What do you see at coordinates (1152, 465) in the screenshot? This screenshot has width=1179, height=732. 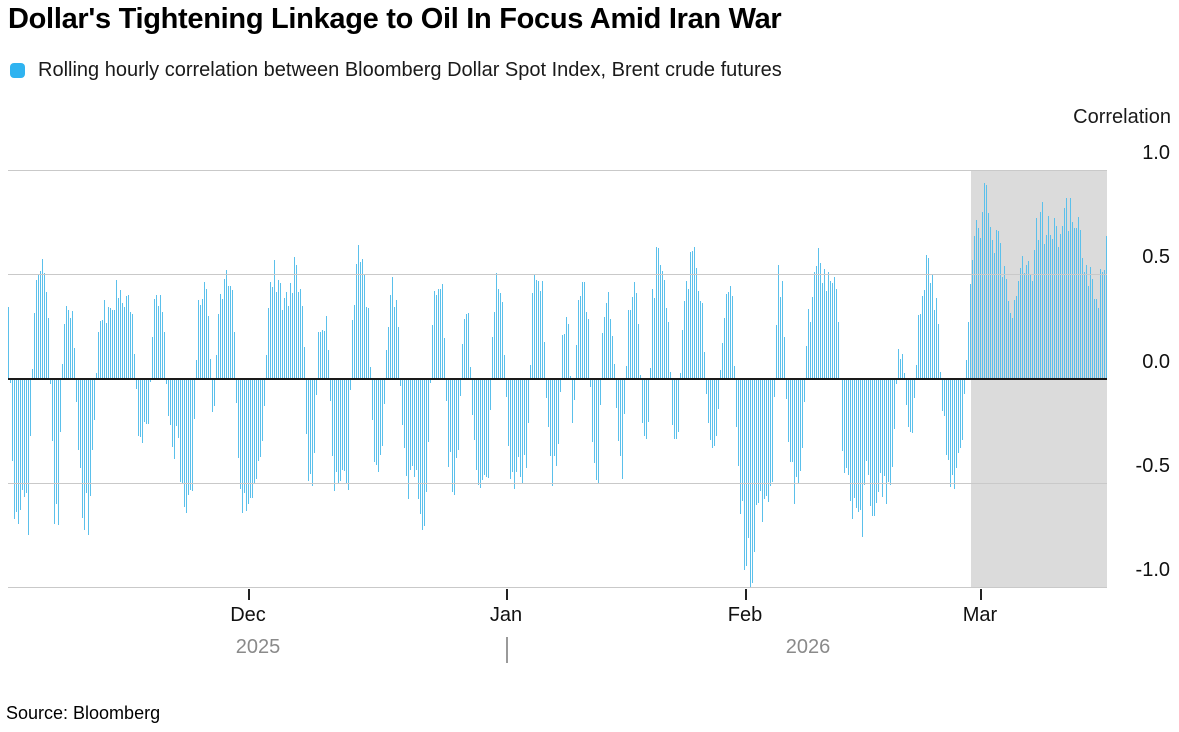 I see `y-tick-label: -0.5` at bounding box center [1152, 465].